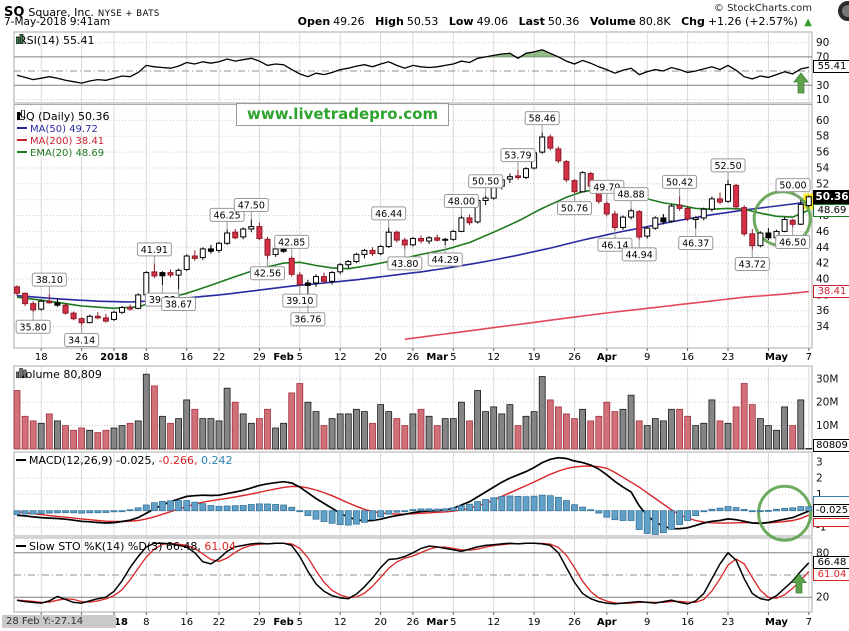 The image size is (849, 631). Describe the element at coordinates (827, 403) in the screenshot. I see `svg-text: 20M` at that location.